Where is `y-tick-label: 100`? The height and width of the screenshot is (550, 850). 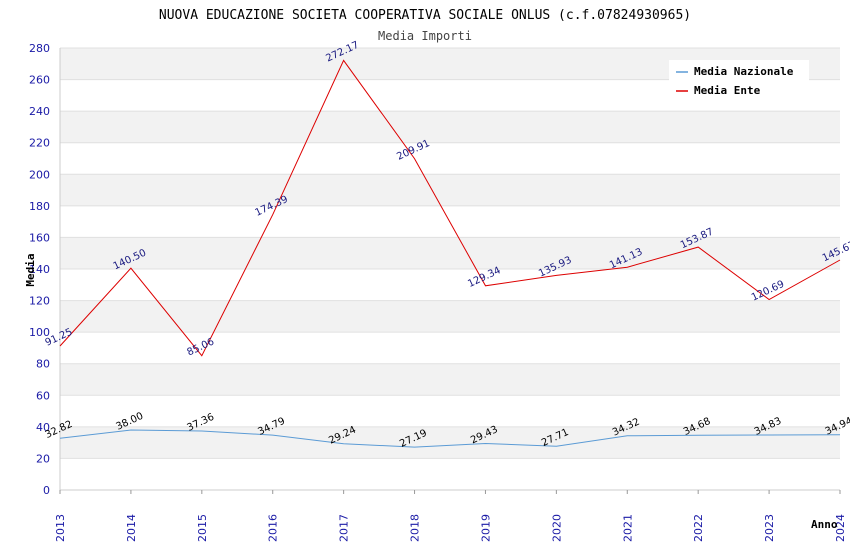 y-tick-label: 100 is located at coordinates (39, 332).